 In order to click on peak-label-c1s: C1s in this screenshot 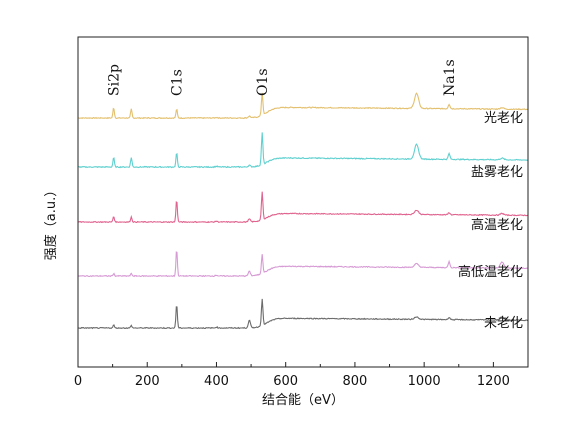, I will do `click(178, 82)`.